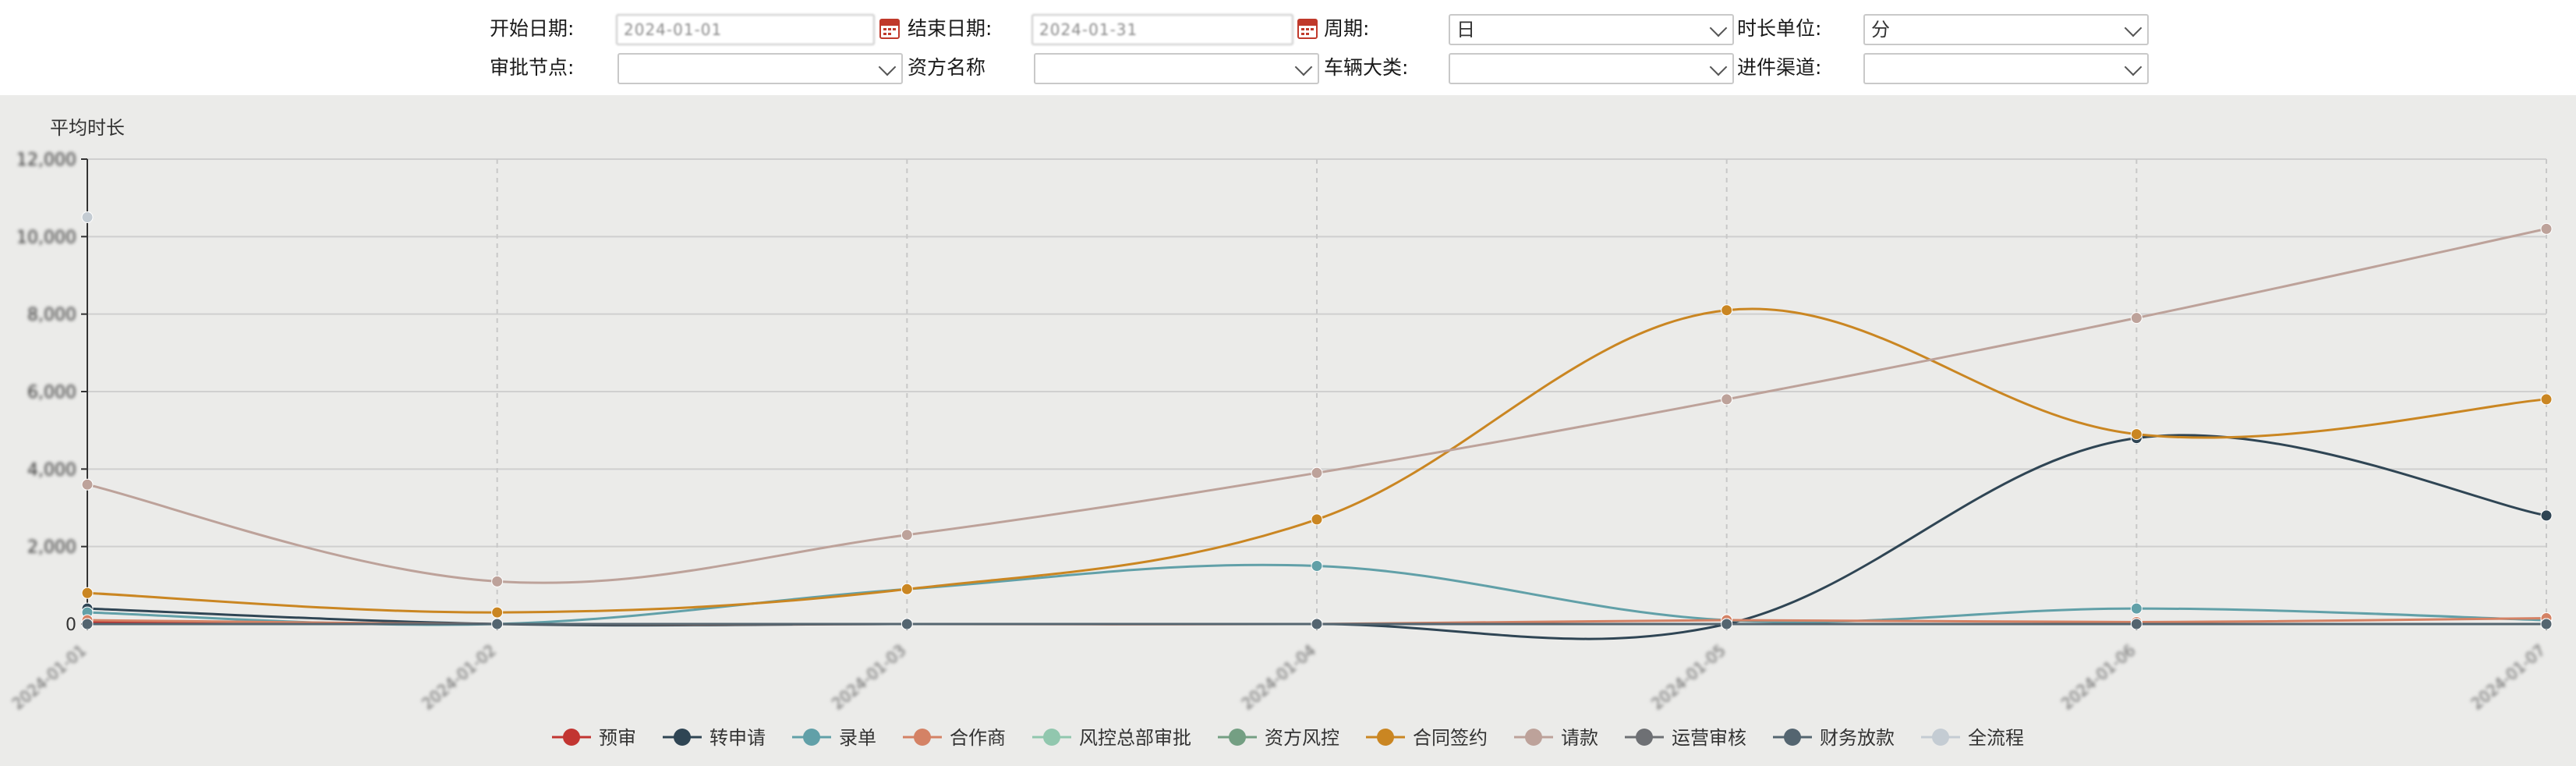  Describe the element at coordinates (737, 738) in the screenshot. I see `legend-label: 转申请` at that location.